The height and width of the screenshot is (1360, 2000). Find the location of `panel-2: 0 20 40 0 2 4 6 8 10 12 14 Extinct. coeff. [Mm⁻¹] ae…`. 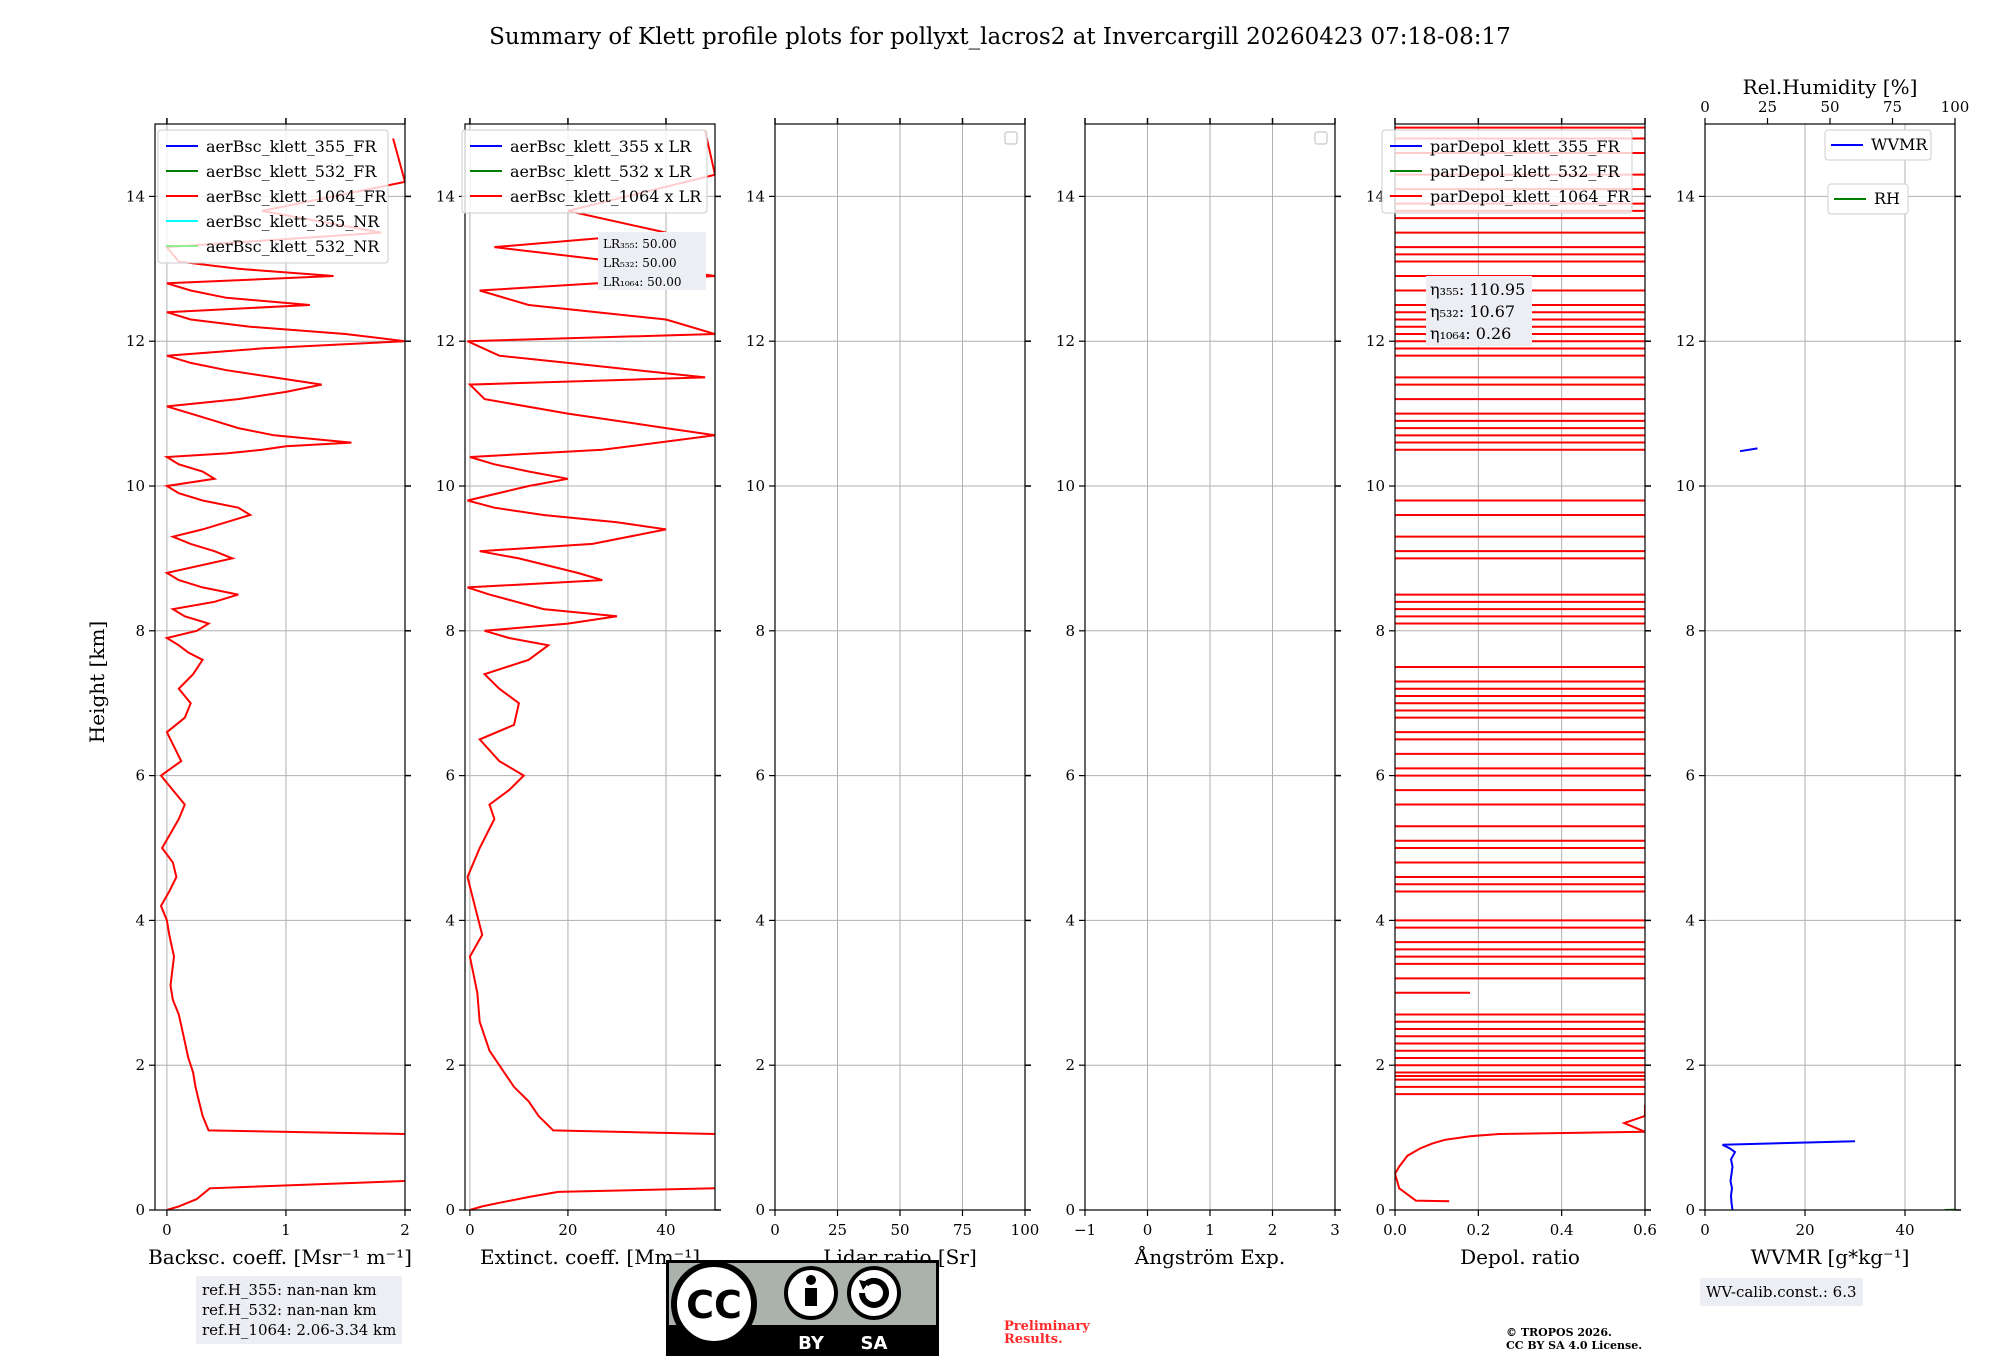

panel-2: 0 20 40 0 2 4 6 8 10 12 14 Extinct. coeff. [Mm⁻¹] ae… is located at coordinates (578, 693).